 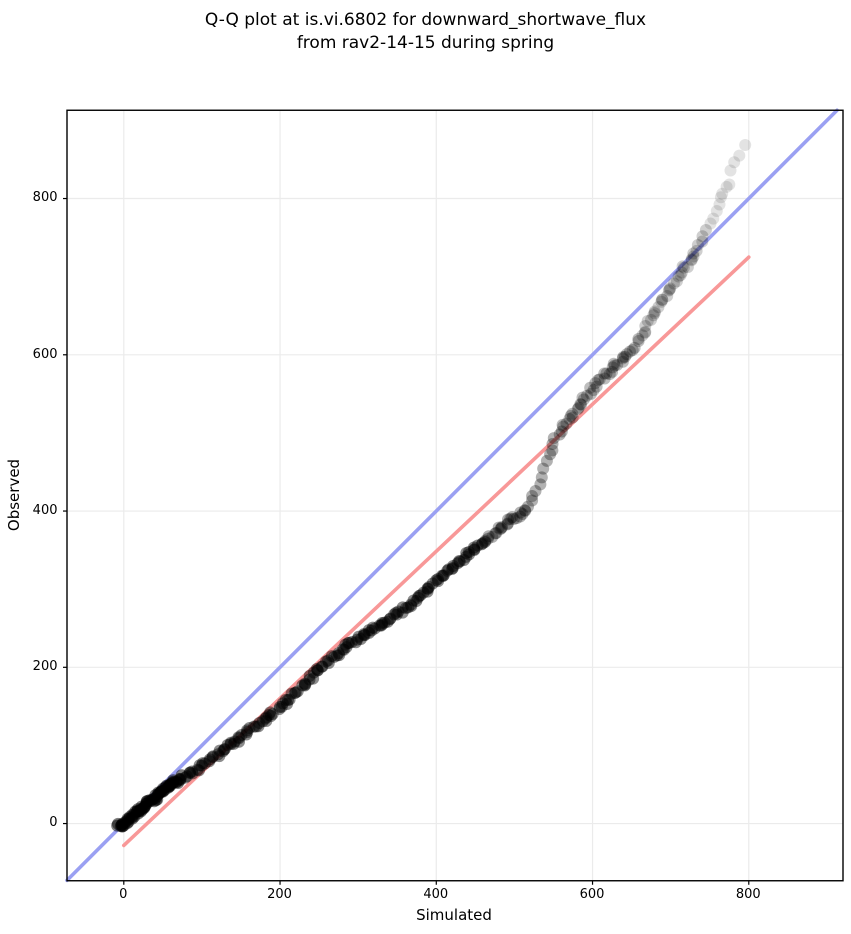 I want to click on x-tick-label: 600, so click(x=592, y=894).